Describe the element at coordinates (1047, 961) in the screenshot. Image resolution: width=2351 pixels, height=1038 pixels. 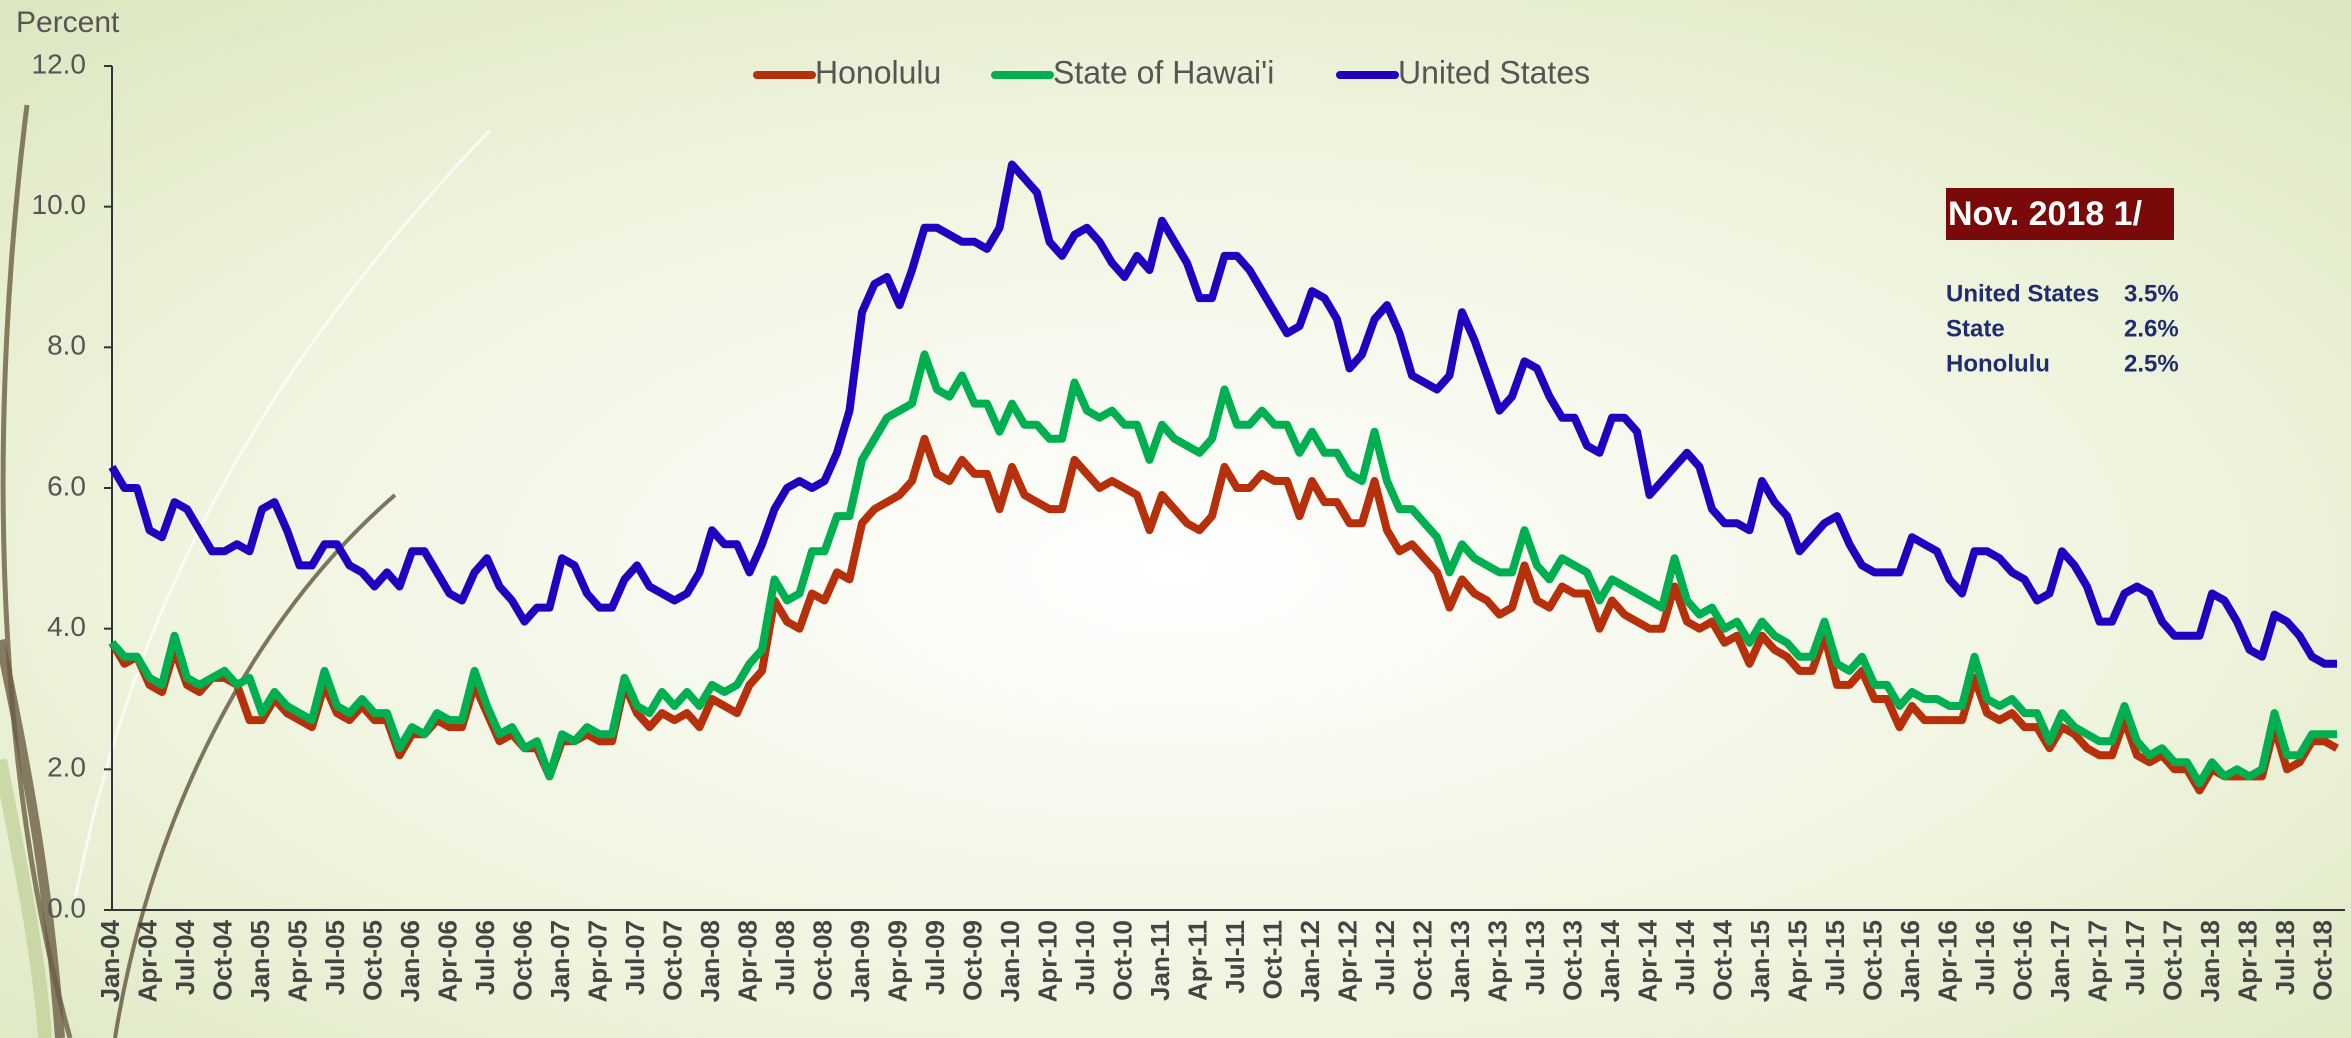
I see `x-tick-label: Apr-10` at that location.